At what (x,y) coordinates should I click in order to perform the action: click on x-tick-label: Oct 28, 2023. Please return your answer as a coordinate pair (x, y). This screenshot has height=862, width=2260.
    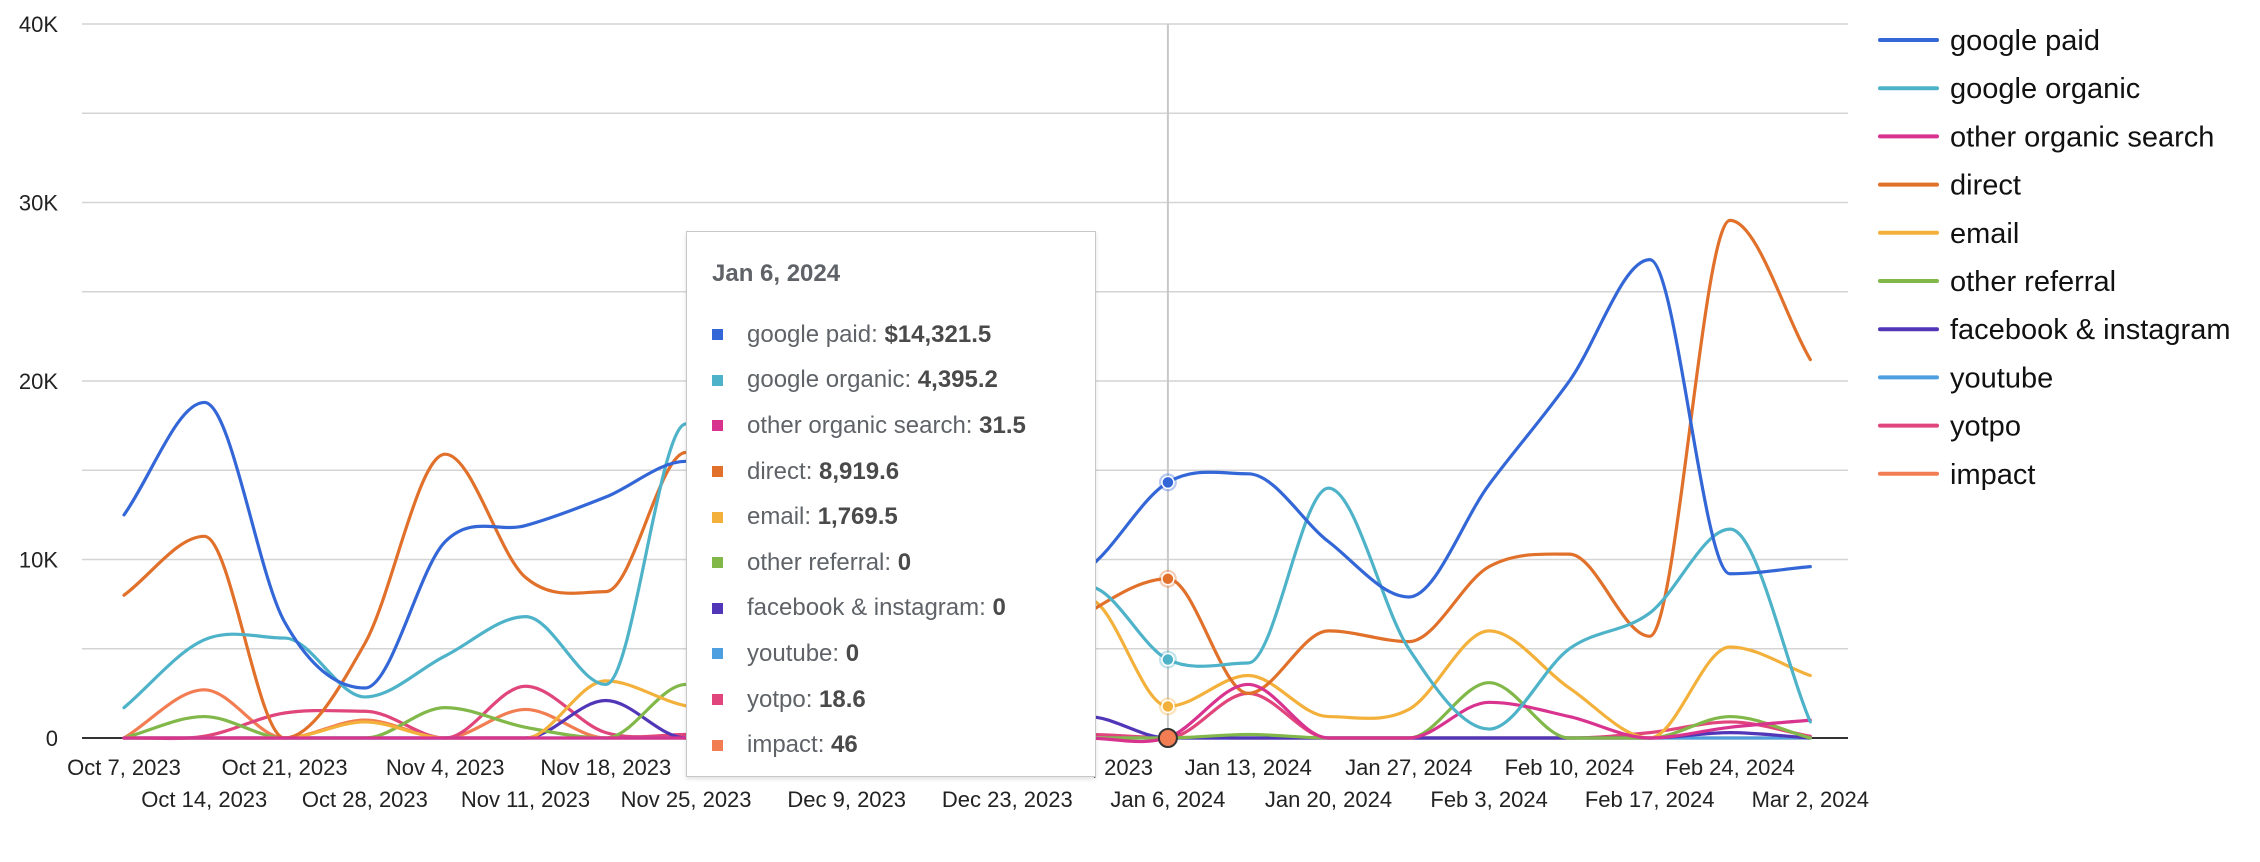
    Looking at the image, I should click on (365, 799).